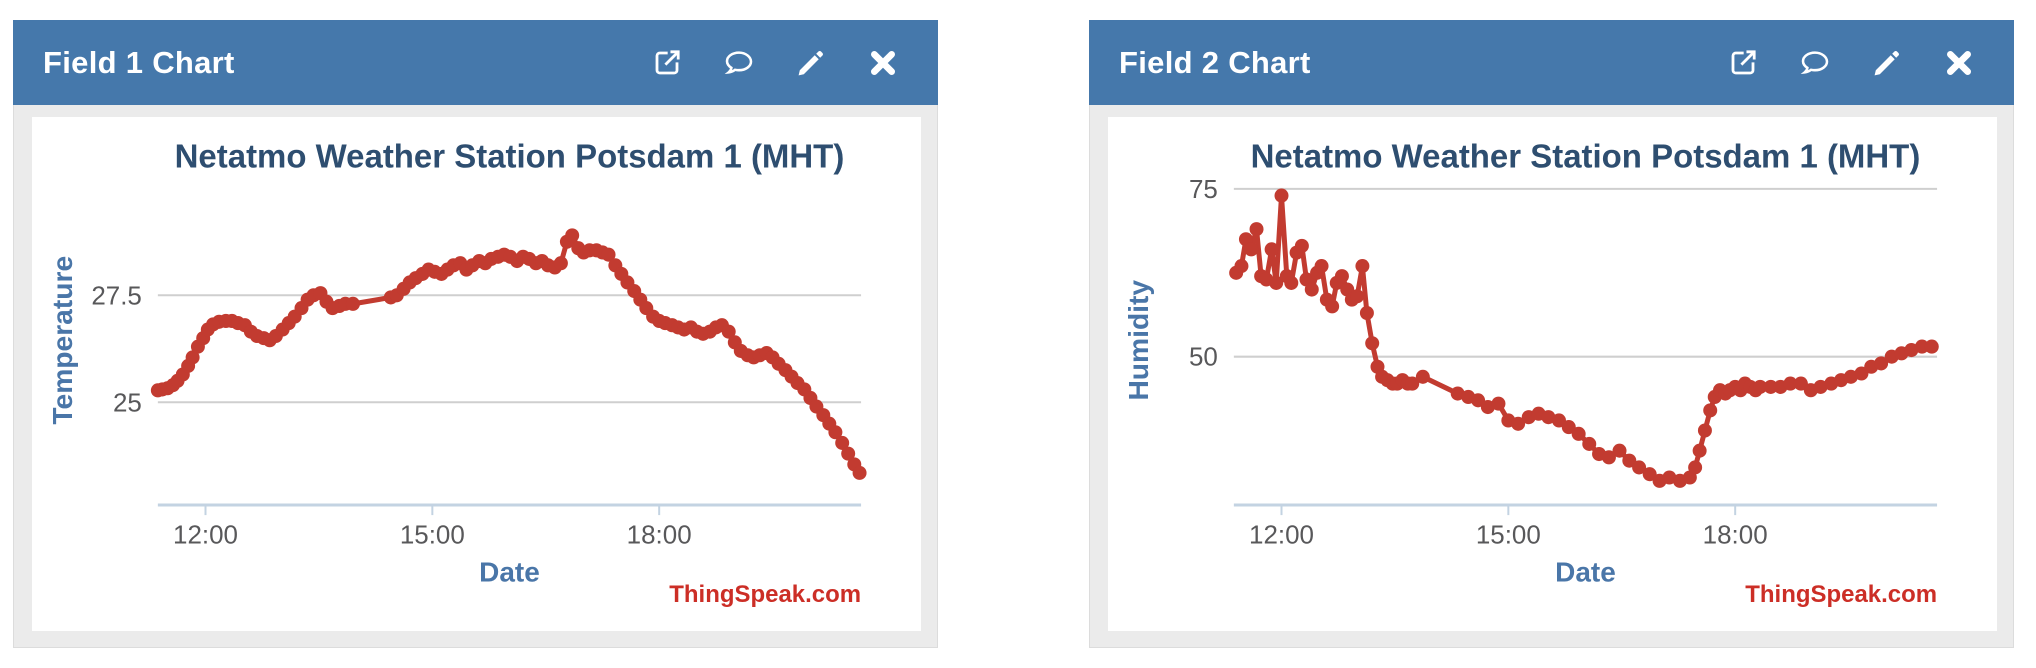 This screenshot has width=2036, height=668. Describe the element at coordinates (1551, 62) in the screenshot. I see `field2-widget-header: Field 2 Chart` at that location.